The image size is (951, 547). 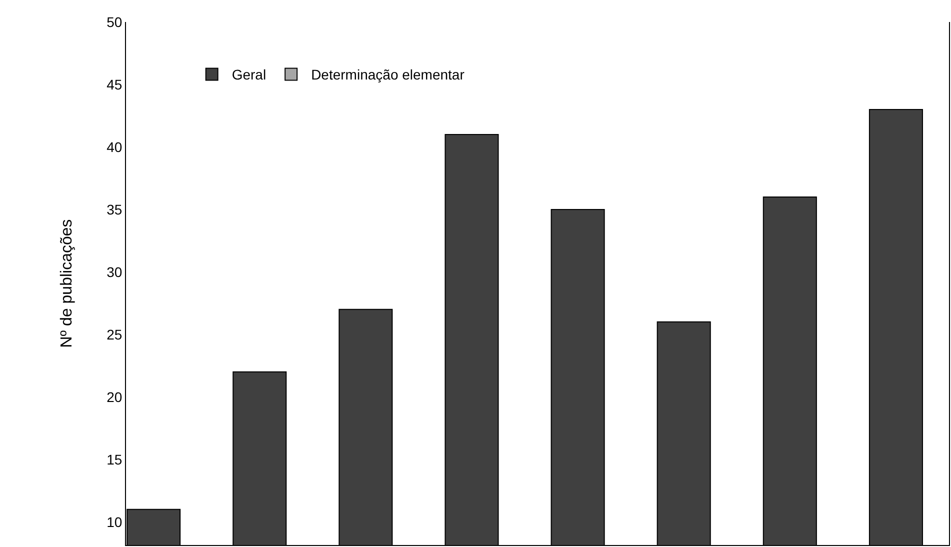 What do you see at coordinates (114, 334) in the screenshot?
I see `y-tick-label: 25` at bounding box center [114, 334].